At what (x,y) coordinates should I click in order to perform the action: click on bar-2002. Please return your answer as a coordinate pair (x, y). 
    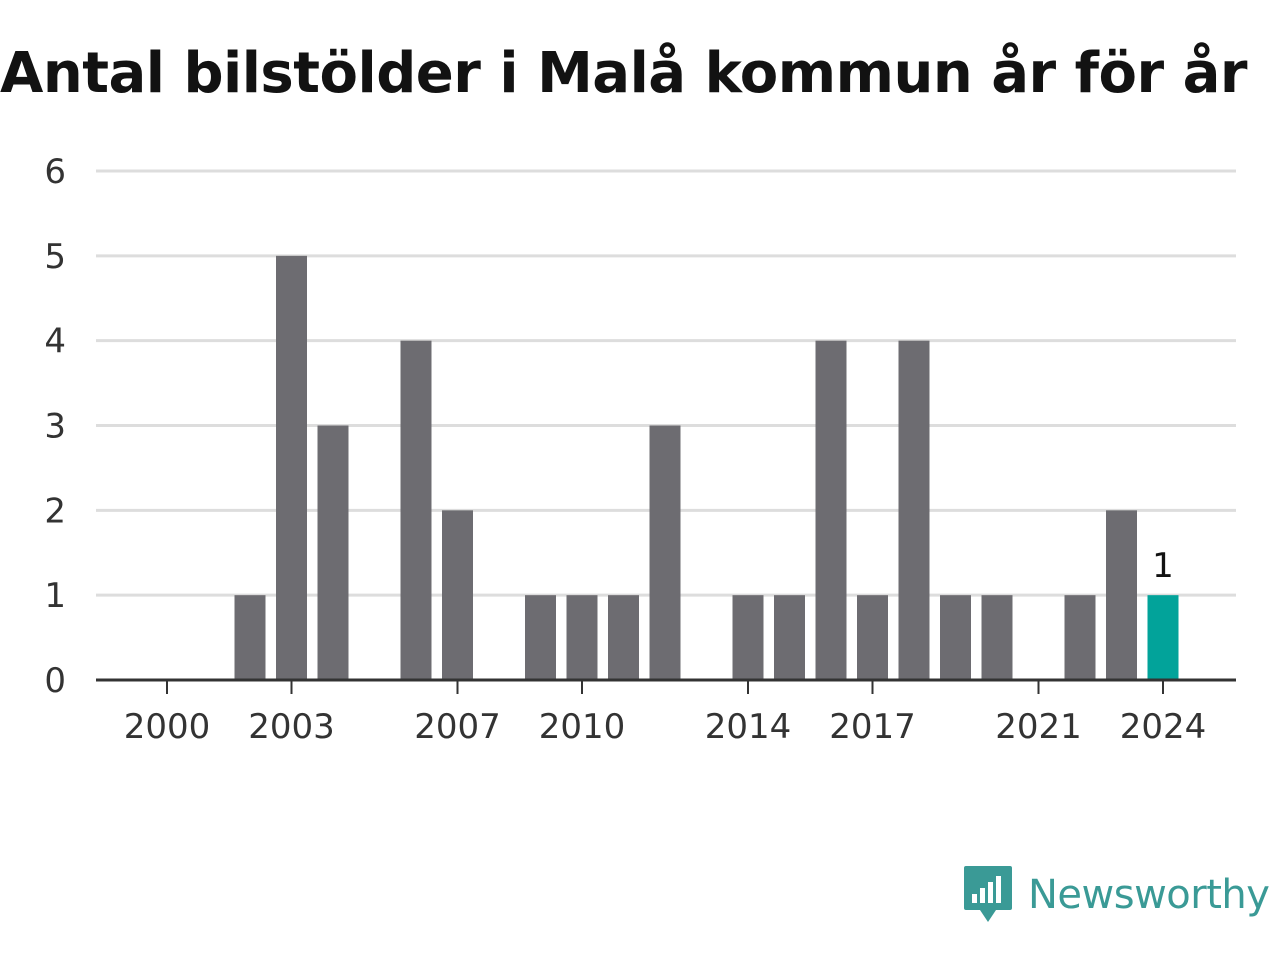
    Looking at the image, I should click on (250, 637).